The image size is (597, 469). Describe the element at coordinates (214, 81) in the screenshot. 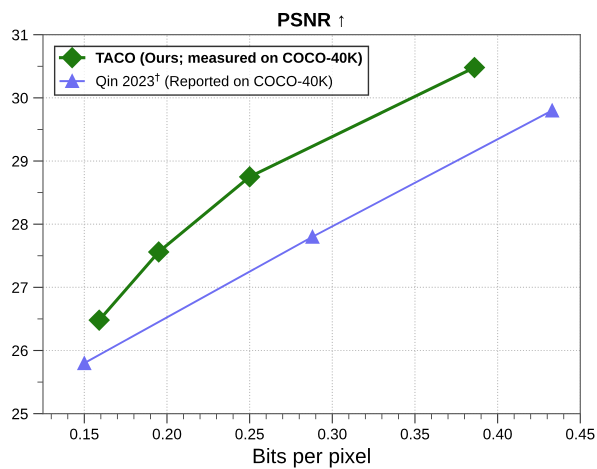

I see `legend-label: Qin 2023$^{†}$ (Reported on COCO-40K)` at that location.